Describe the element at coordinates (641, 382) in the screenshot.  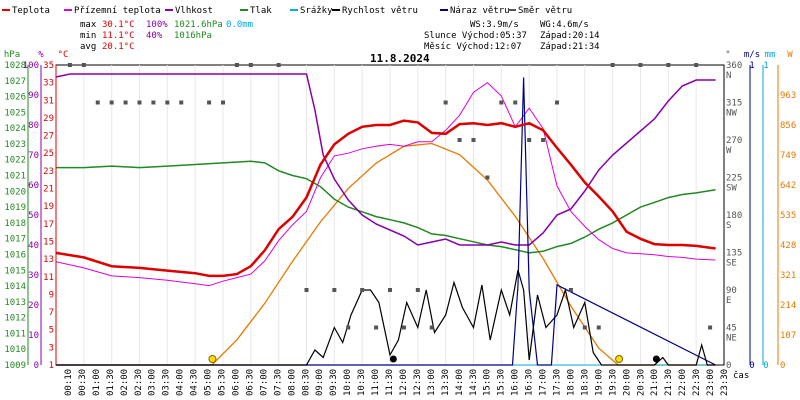
I see `x-tick-label: 20:30` at that location.